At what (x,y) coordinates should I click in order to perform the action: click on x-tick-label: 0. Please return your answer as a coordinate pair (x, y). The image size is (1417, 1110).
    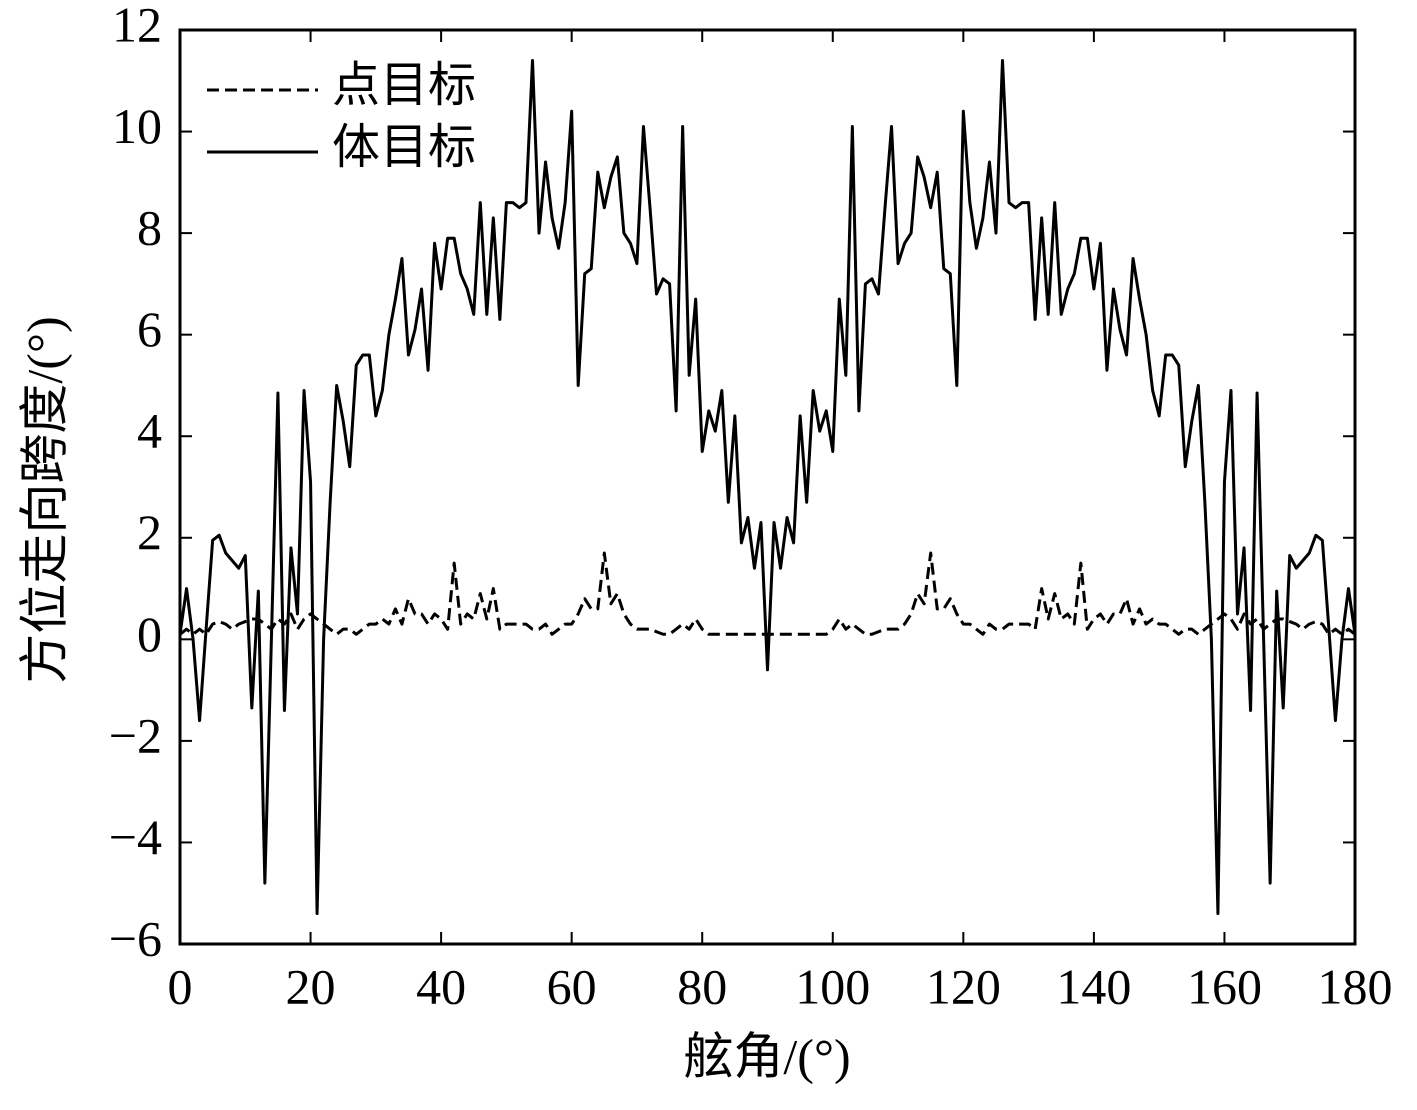
    Looking at the image, I should click on (180, 986).